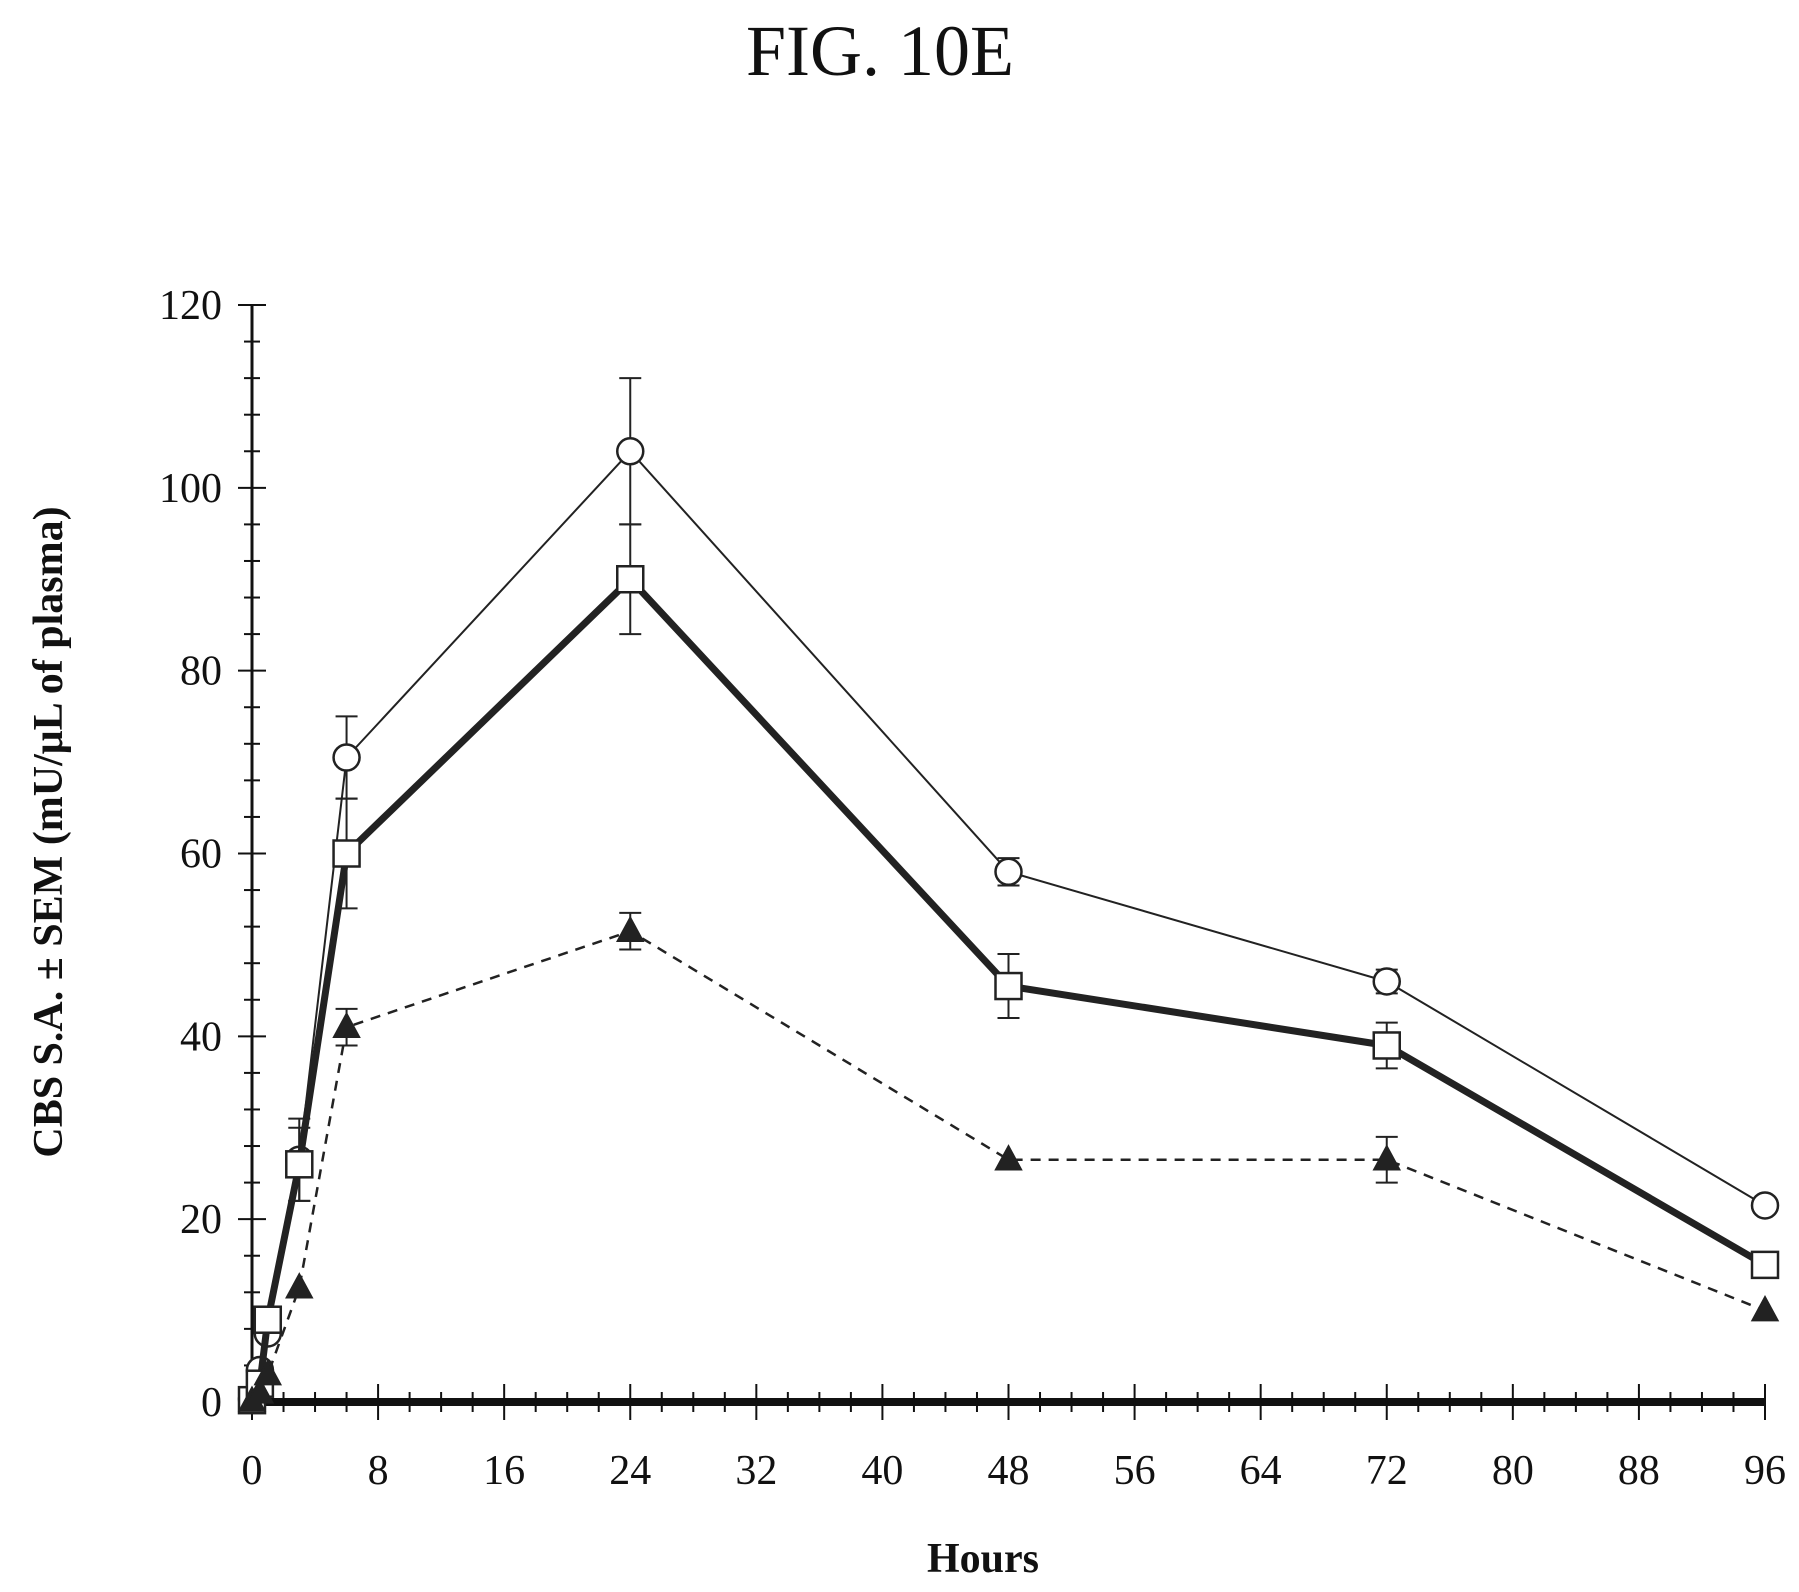 This screenshot has width=1799, height=1592. Describe the element at coordinates (630, 1471) in the screenshot. I see `x-tick-label: 24` at that location.